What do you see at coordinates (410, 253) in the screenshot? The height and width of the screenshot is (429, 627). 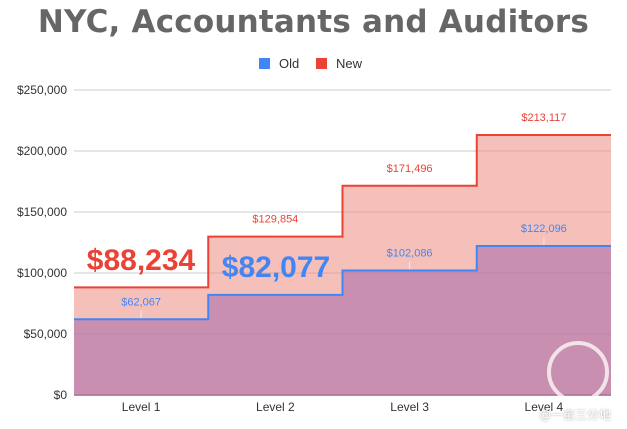 I see `data-label-old: $102,086` at bounding box center [410, 253].